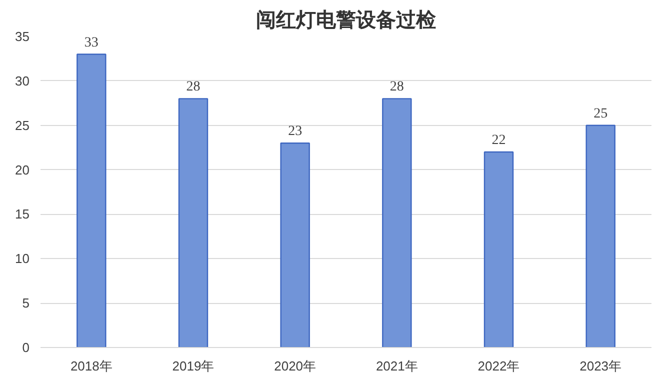  I want to click on y-tick-label: 0, so click(26, 347).